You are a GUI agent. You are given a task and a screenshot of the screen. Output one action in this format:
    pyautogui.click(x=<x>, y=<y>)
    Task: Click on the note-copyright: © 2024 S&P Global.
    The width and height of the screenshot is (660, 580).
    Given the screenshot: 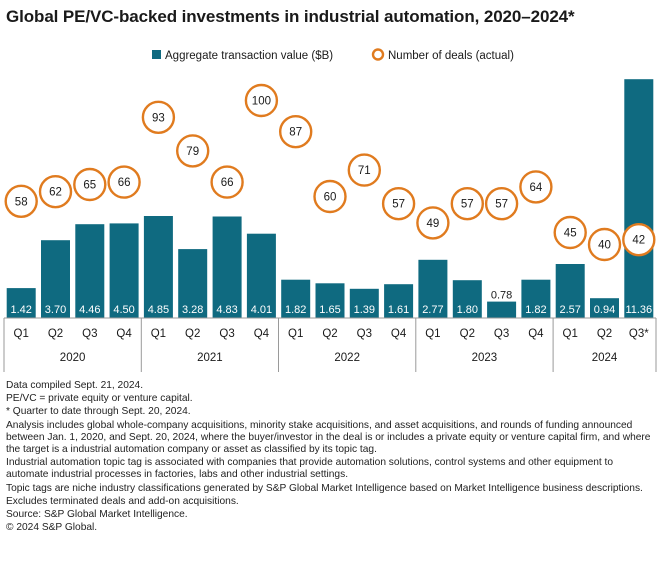 What is the action you would take?
    pyautogui.click(x=52, y=528)
    